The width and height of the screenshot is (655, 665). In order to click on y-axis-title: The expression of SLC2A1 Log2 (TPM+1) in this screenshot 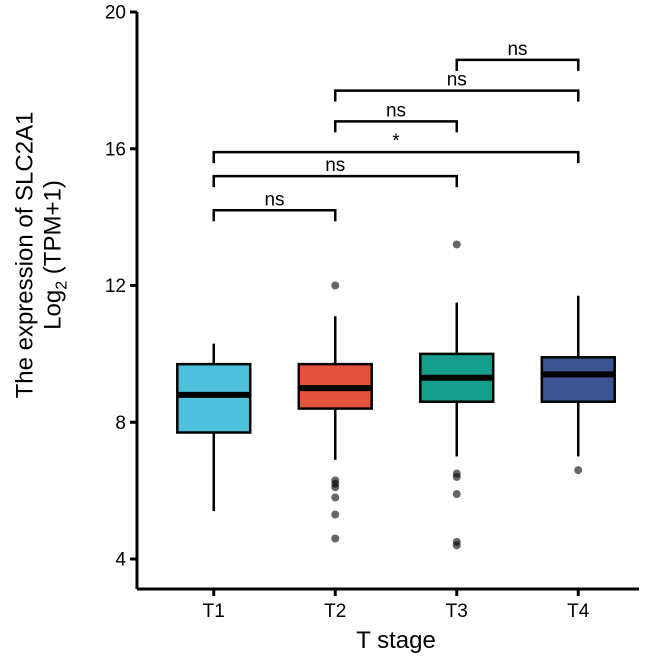, I will do `click(40, 255)`.